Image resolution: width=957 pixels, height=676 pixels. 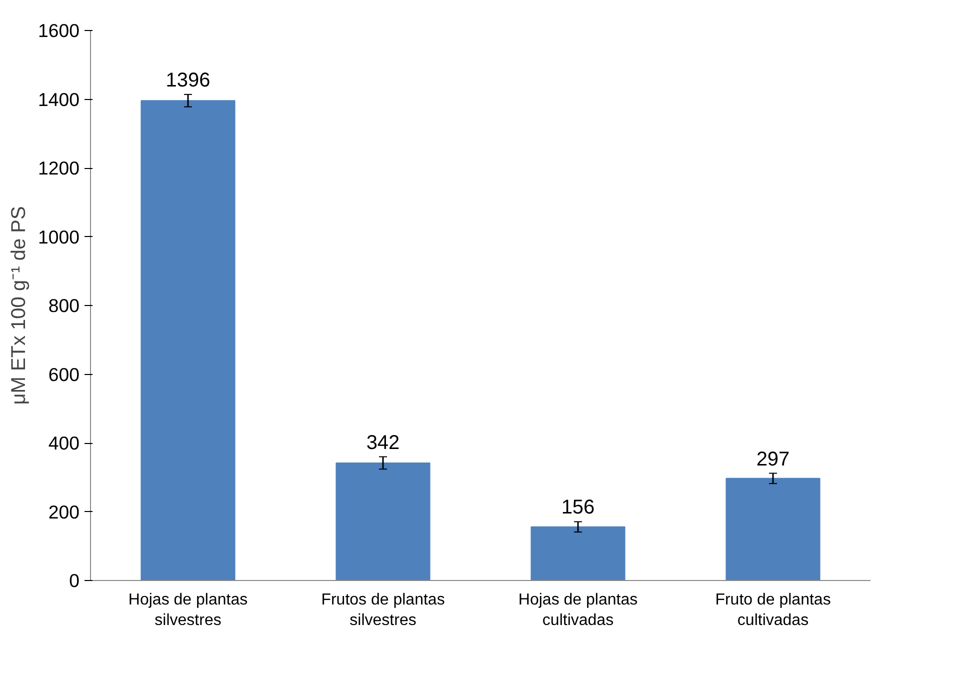 I want to click on y-tick-label: 1000, so click(x=59, y=237).